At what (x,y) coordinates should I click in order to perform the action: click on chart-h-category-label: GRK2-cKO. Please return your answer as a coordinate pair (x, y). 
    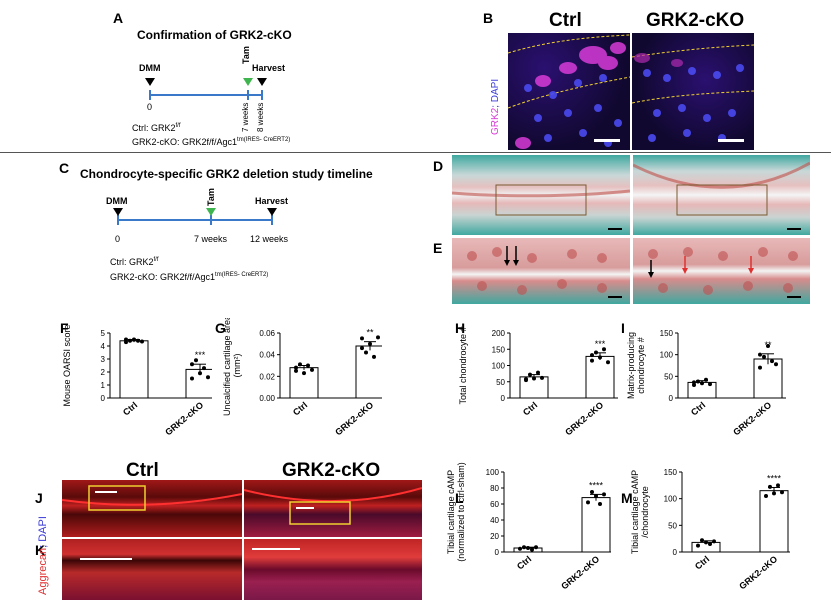
    Looking at the image, I should click on (584, 419).